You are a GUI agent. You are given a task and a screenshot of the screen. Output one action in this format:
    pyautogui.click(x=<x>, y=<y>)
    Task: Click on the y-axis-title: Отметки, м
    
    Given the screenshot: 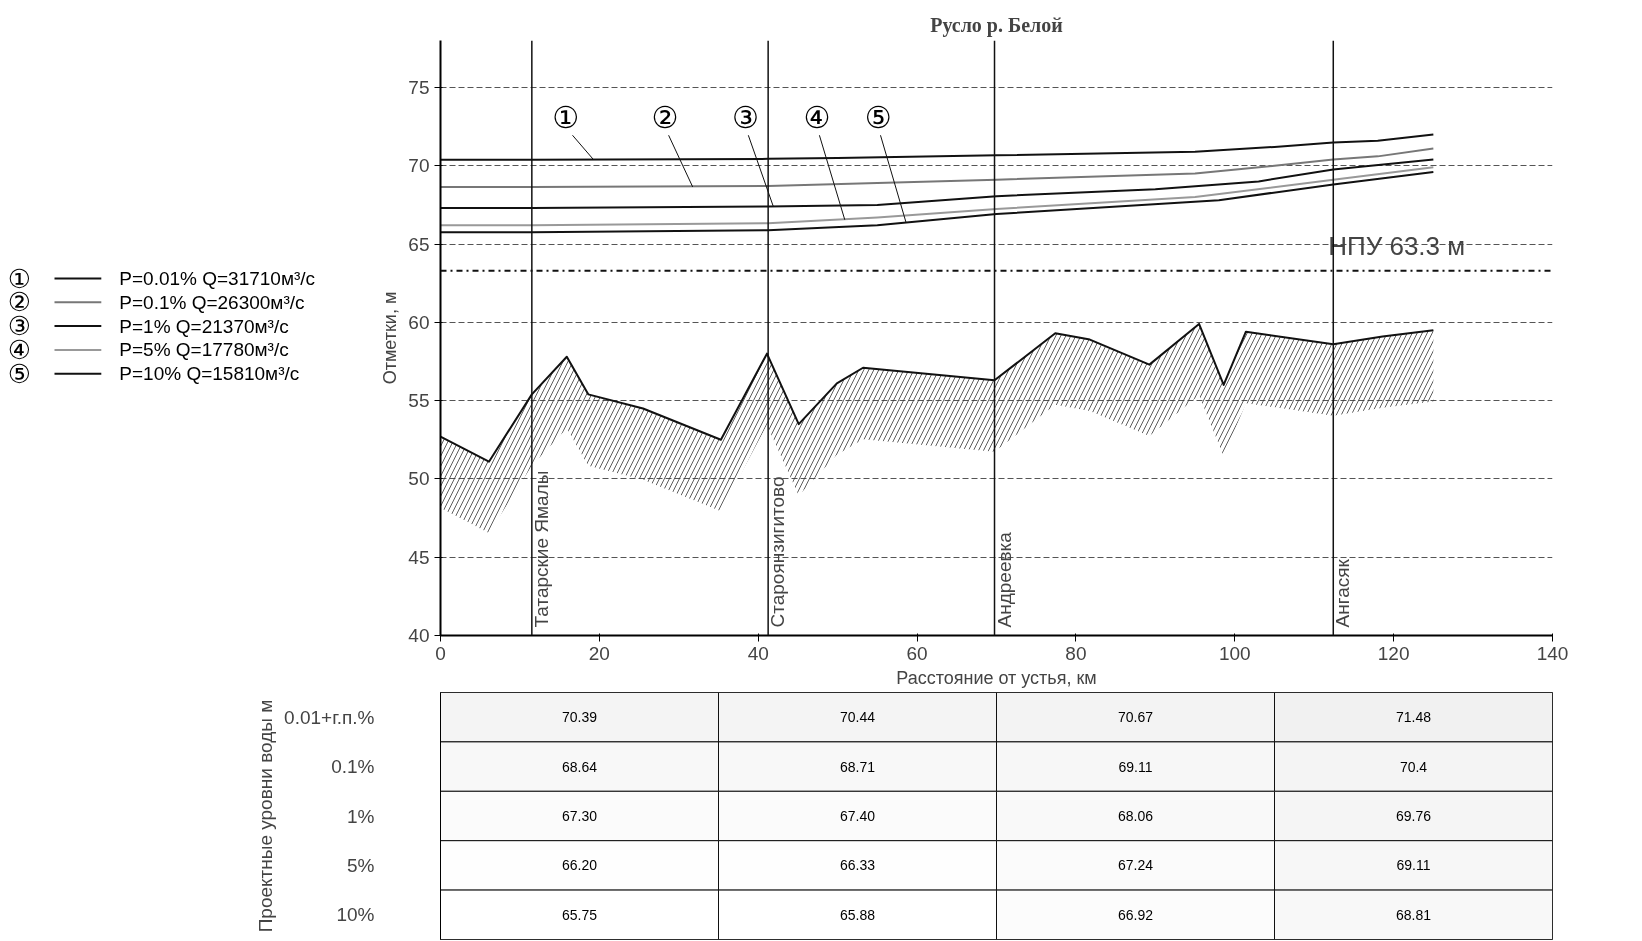 What is the action you would take?
    pyautogui.click(x=390, y=338)
    